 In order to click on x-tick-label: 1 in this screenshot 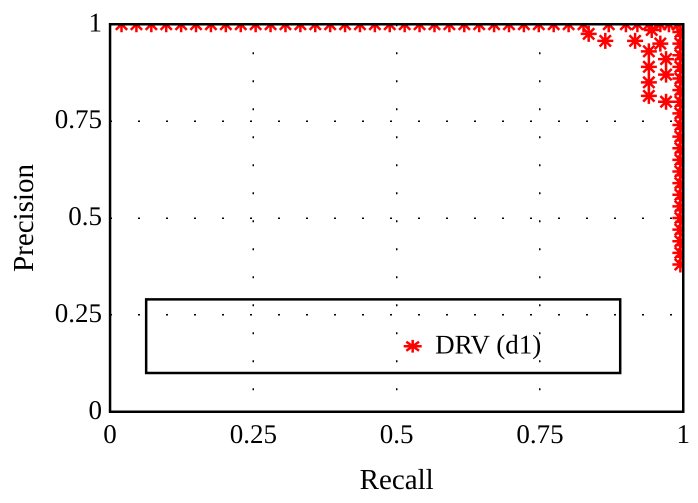, I will do `click(683, 434)`.